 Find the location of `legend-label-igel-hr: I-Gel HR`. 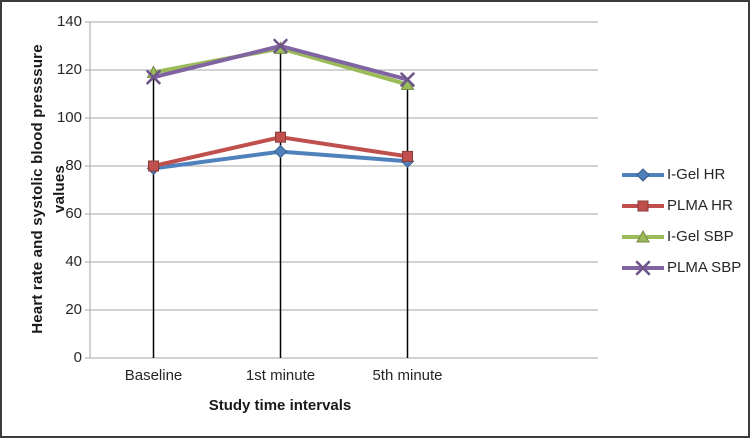

legend-label-igel-hr: I-Gel HR is located at coordinates (696, 174).